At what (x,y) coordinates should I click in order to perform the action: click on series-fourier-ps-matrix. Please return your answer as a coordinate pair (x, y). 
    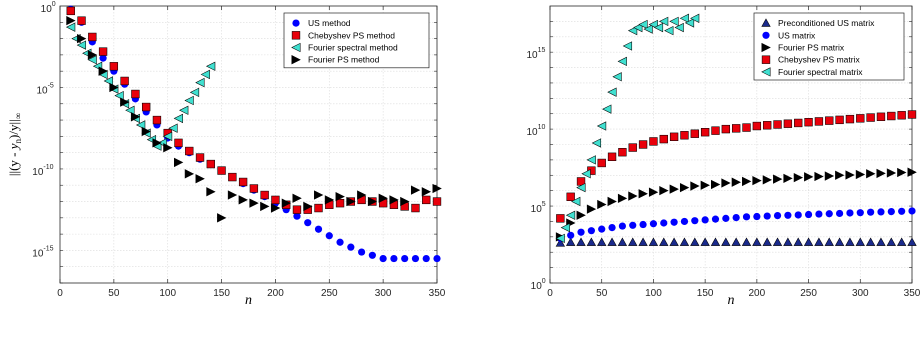
    Looking at the image, I should click on (736, 204).